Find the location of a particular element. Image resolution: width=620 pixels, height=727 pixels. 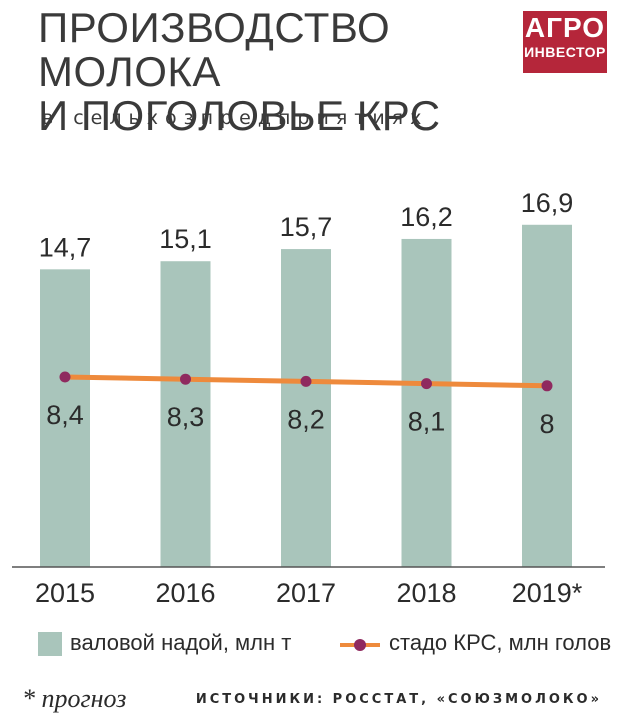

title-line-1: ПРОИЗВОДСТВО МОЛОКА is located at coordinates (214, 49).